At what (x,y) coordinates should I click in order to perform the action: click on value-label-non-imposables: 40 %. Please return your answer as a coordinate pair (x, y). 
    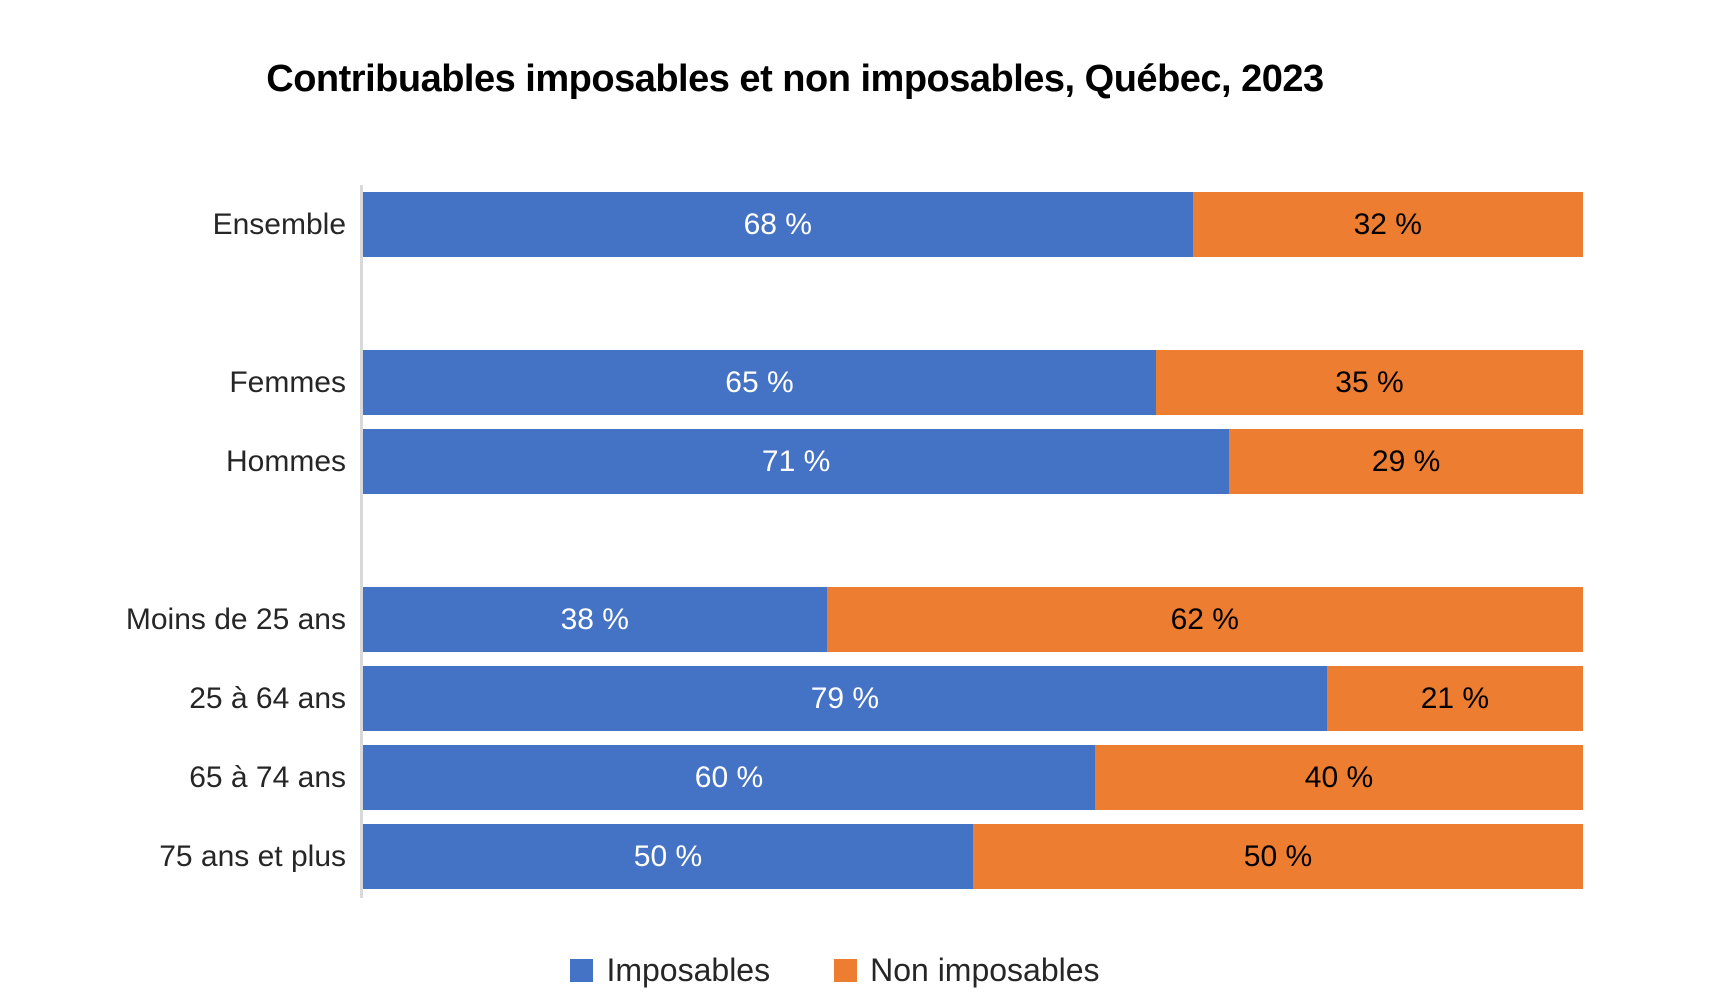
    Looking at the image, I should click on (1339, 777).